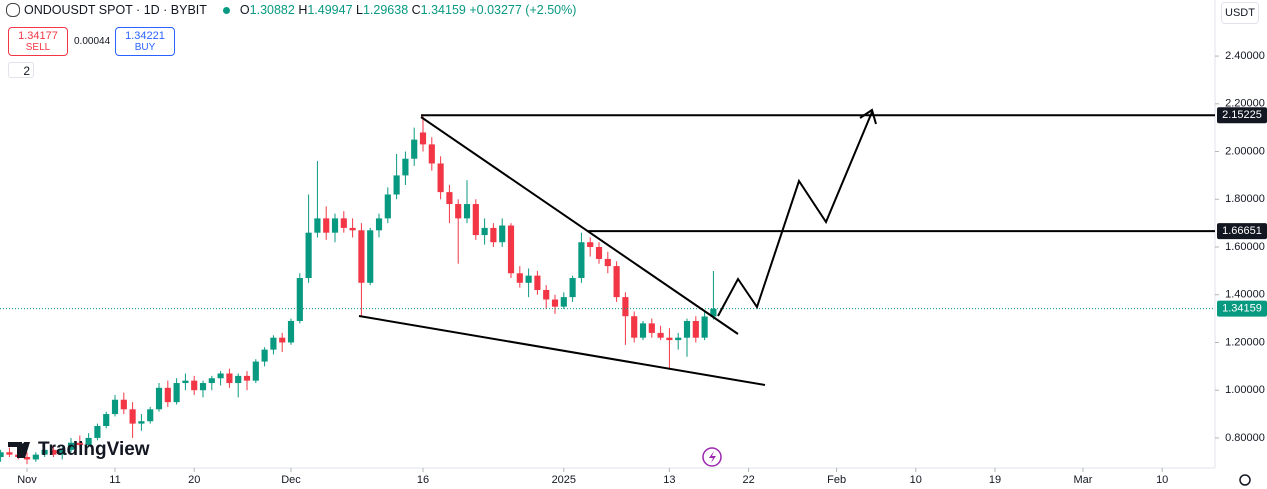  I want to click on x-tick-label: Dec, so click(291, 480).